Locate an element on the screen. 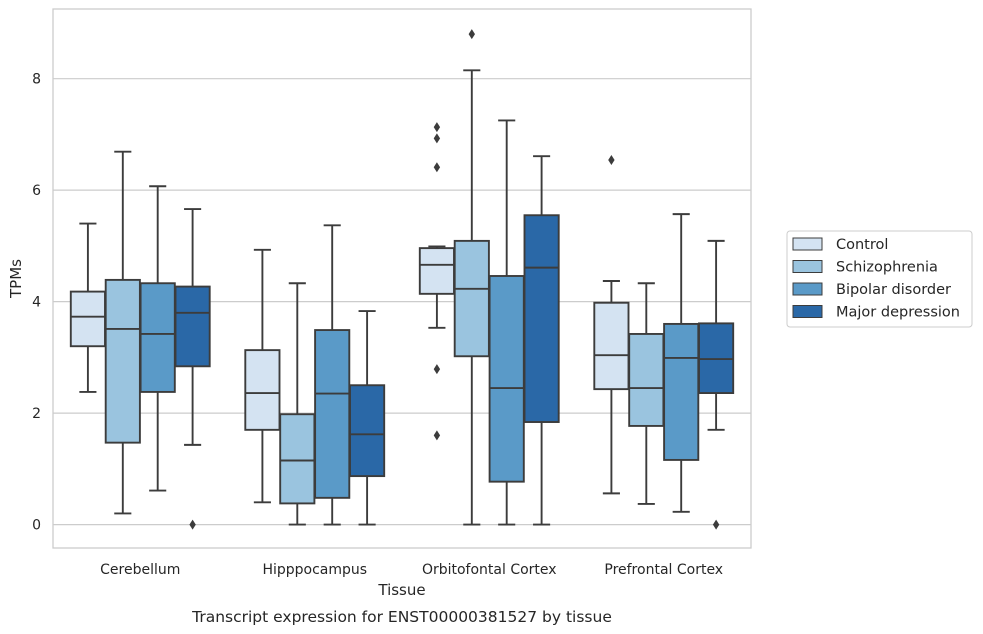 The width and height of the screenshot is (983, 634). legend-label: Schizophrenia is located at coordinates (887, 268).